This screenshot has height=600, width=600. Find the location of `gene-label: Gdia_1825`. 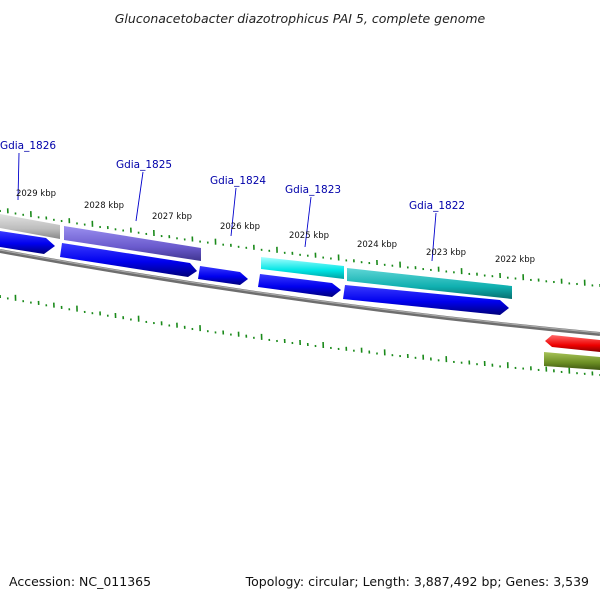

gene-label: Gdia_1825 is located at coordinates (144, 165).